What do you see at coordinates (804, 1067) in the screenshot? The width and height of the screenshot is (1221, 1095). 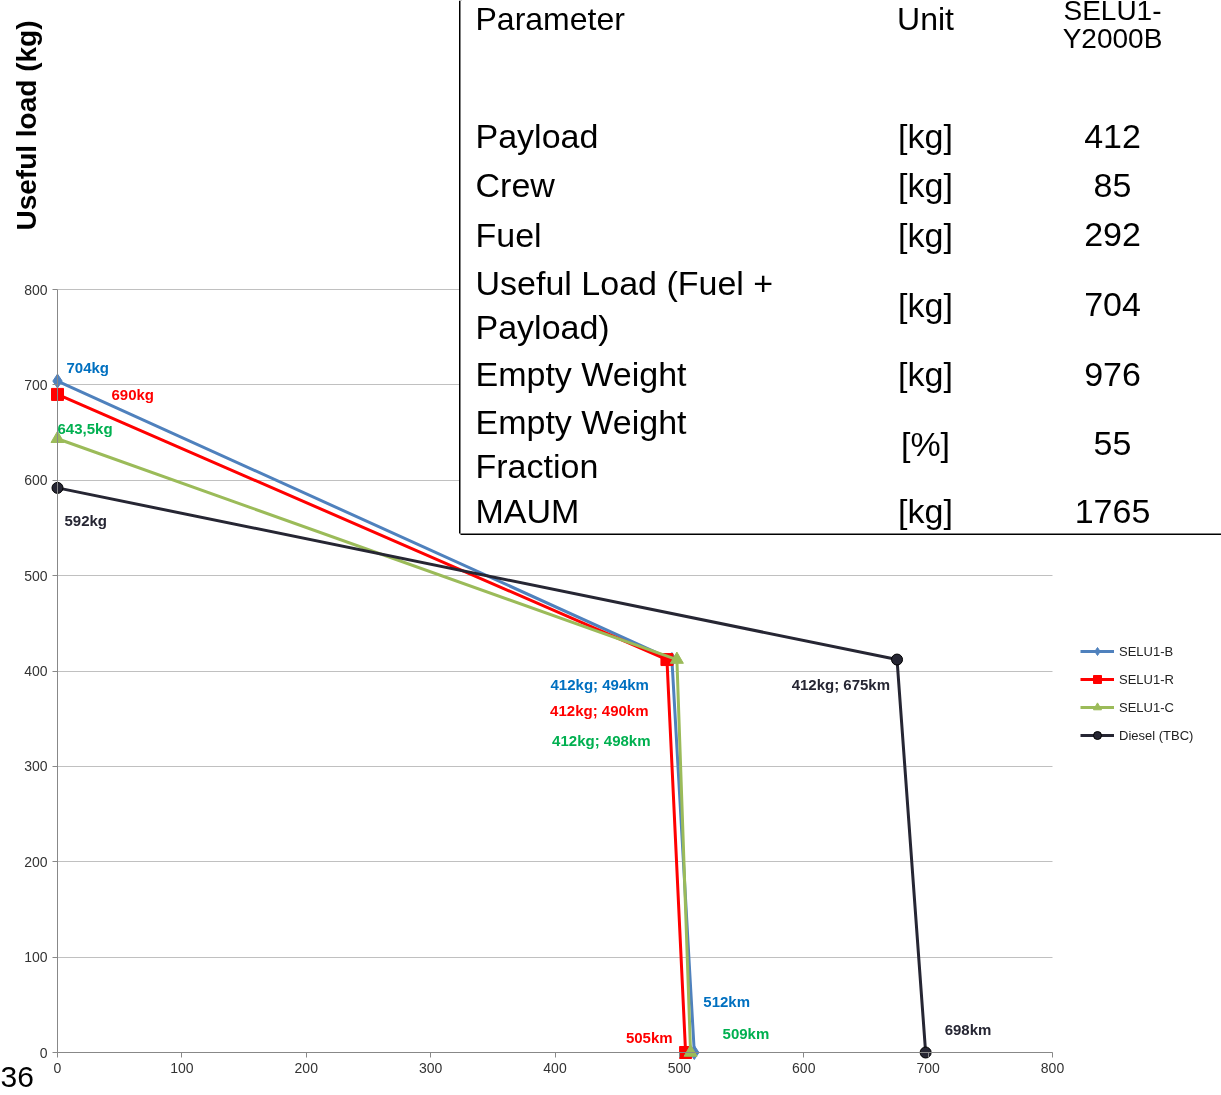 I see `x-tick-label: 600` at bounding box center [804, 1067].